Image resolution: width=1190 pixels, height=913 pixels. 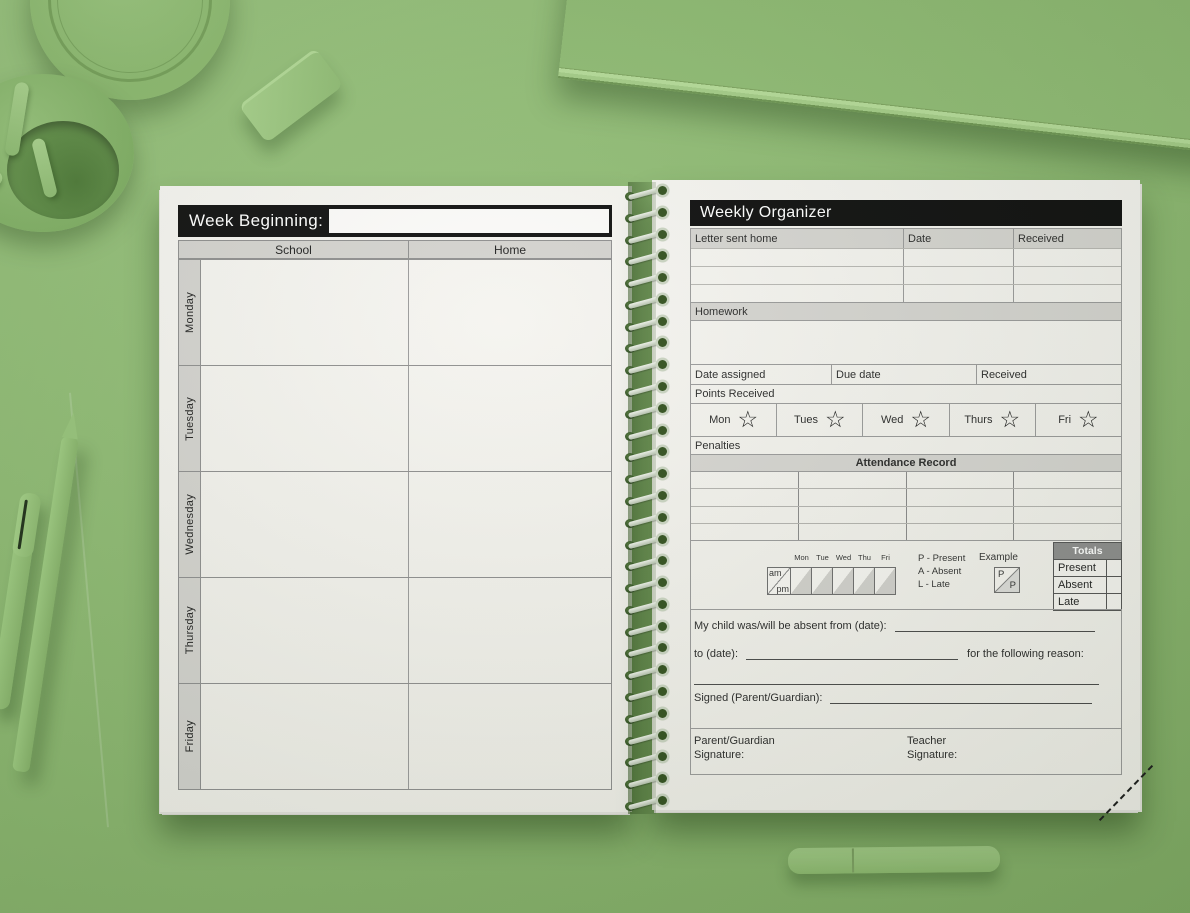 What do you see at coordinates (906, 445) in the screenshot?
I see `penalties-row: Penalties` at bounding box center [906, 445].